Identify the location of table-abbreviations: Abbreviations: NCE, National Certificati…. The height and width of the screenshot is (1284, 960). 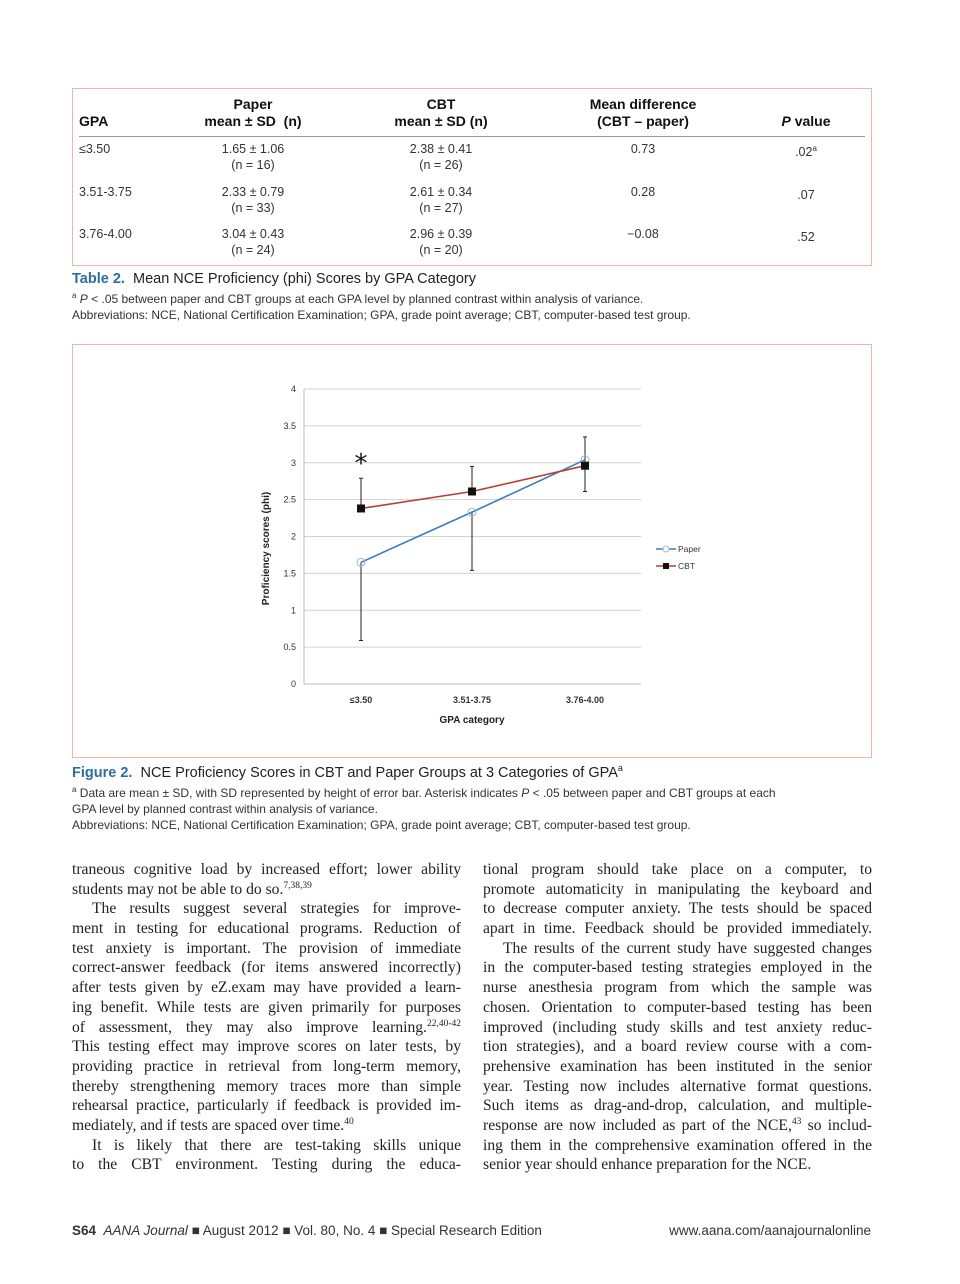
(381, 315).